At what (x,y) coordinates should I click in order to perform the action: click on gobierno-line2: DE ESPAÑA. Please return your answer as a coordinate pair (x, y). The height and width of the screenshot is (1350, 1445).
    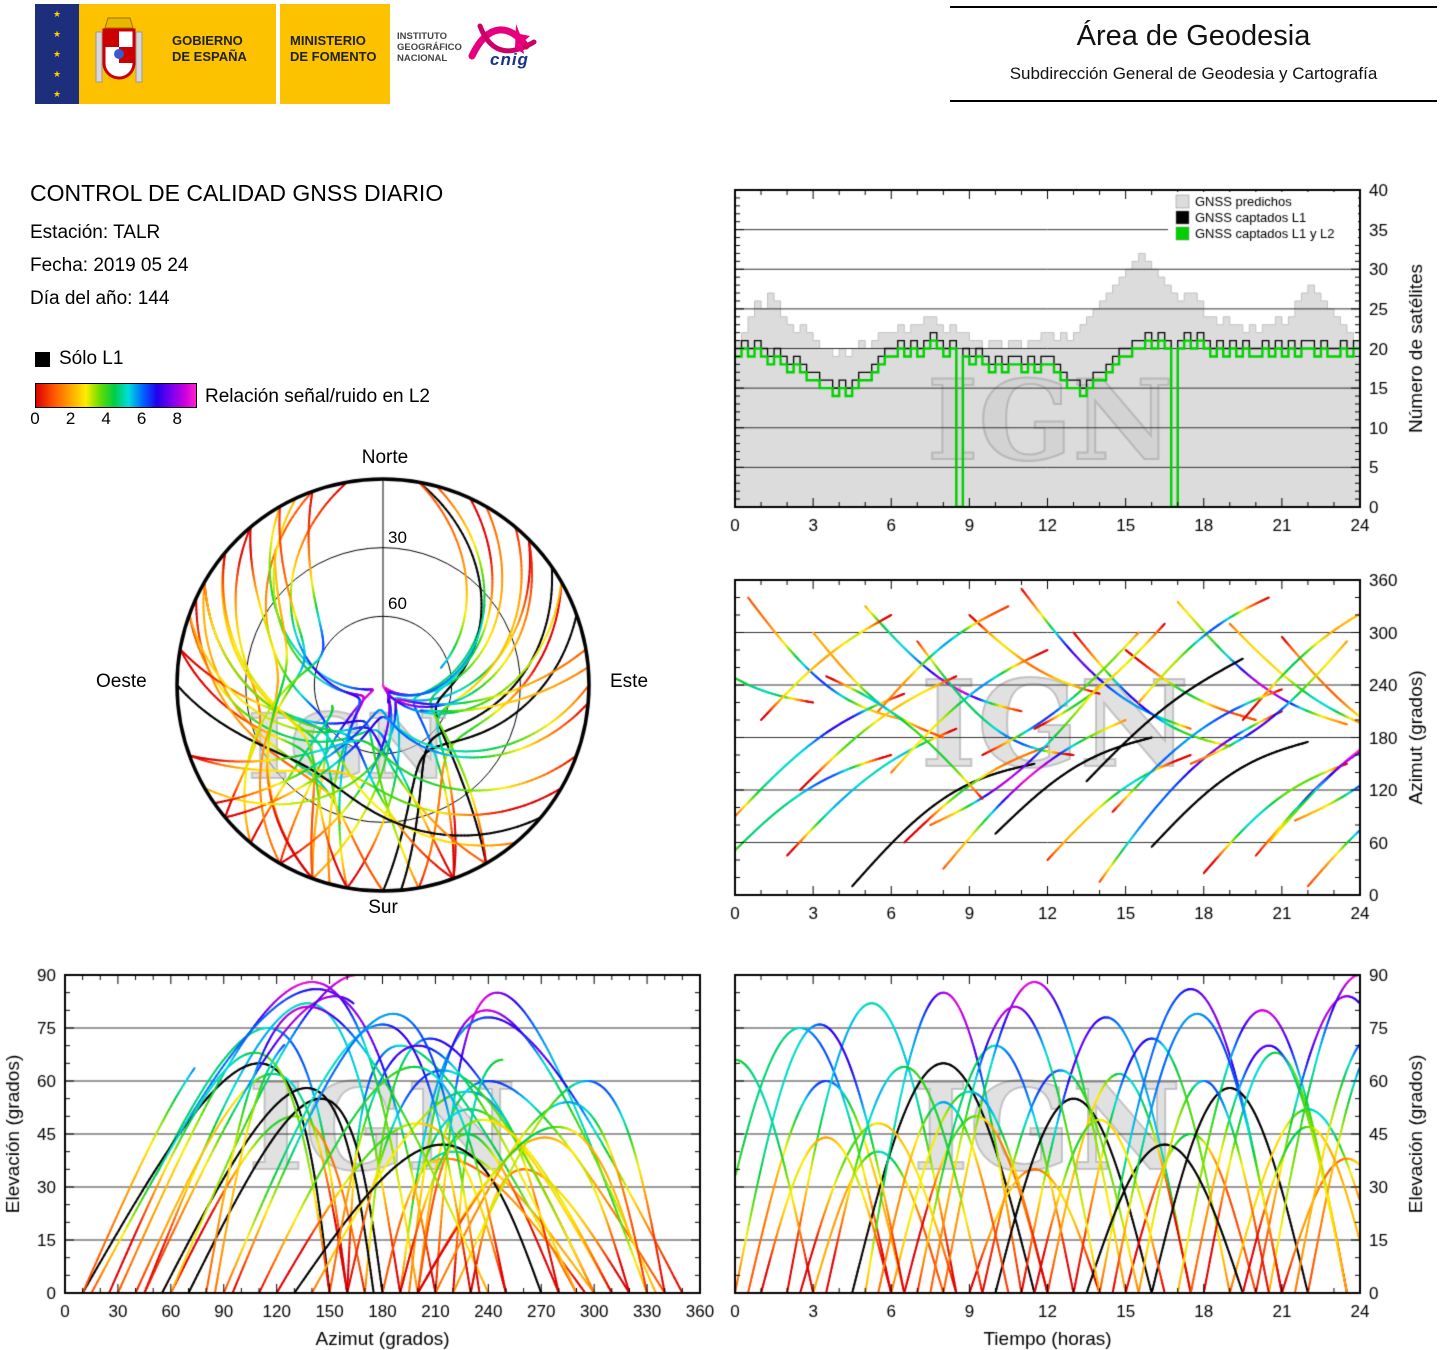
    Looking at the image, I should click on (209, 56).